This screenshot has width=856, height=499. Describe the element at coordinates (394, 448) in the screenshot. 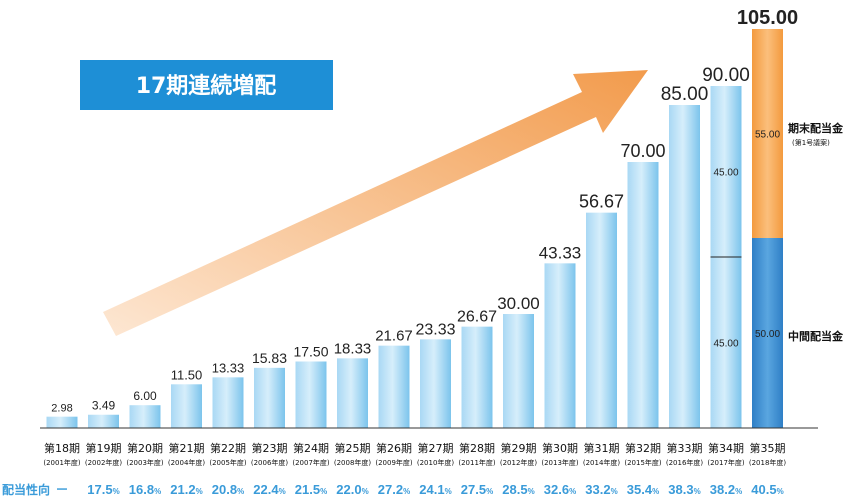

I see `category-label-8: 第26期` at that location.